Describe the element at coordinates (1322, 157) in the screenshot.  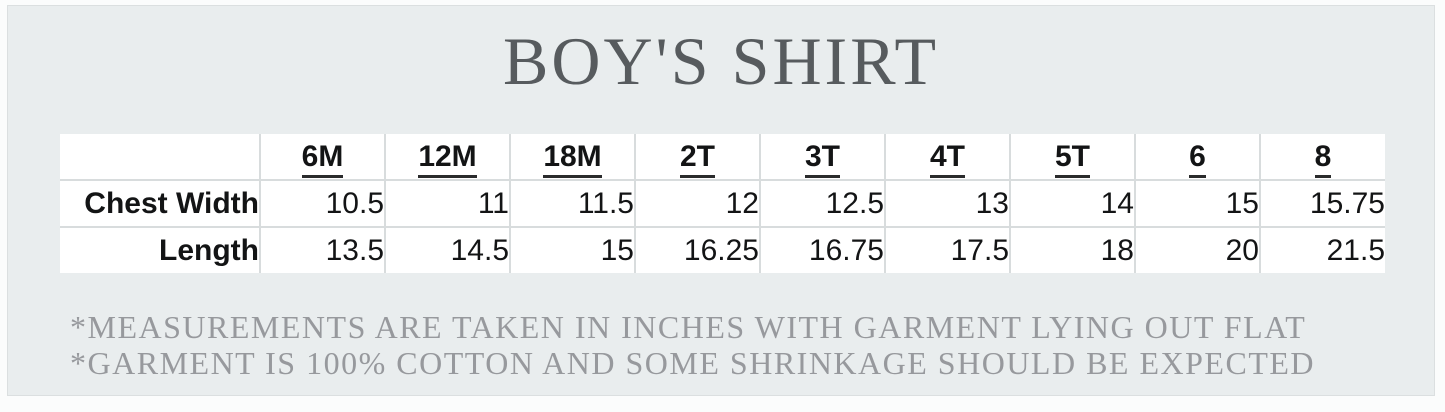
I see `size-column-header-8: 8` at that location.